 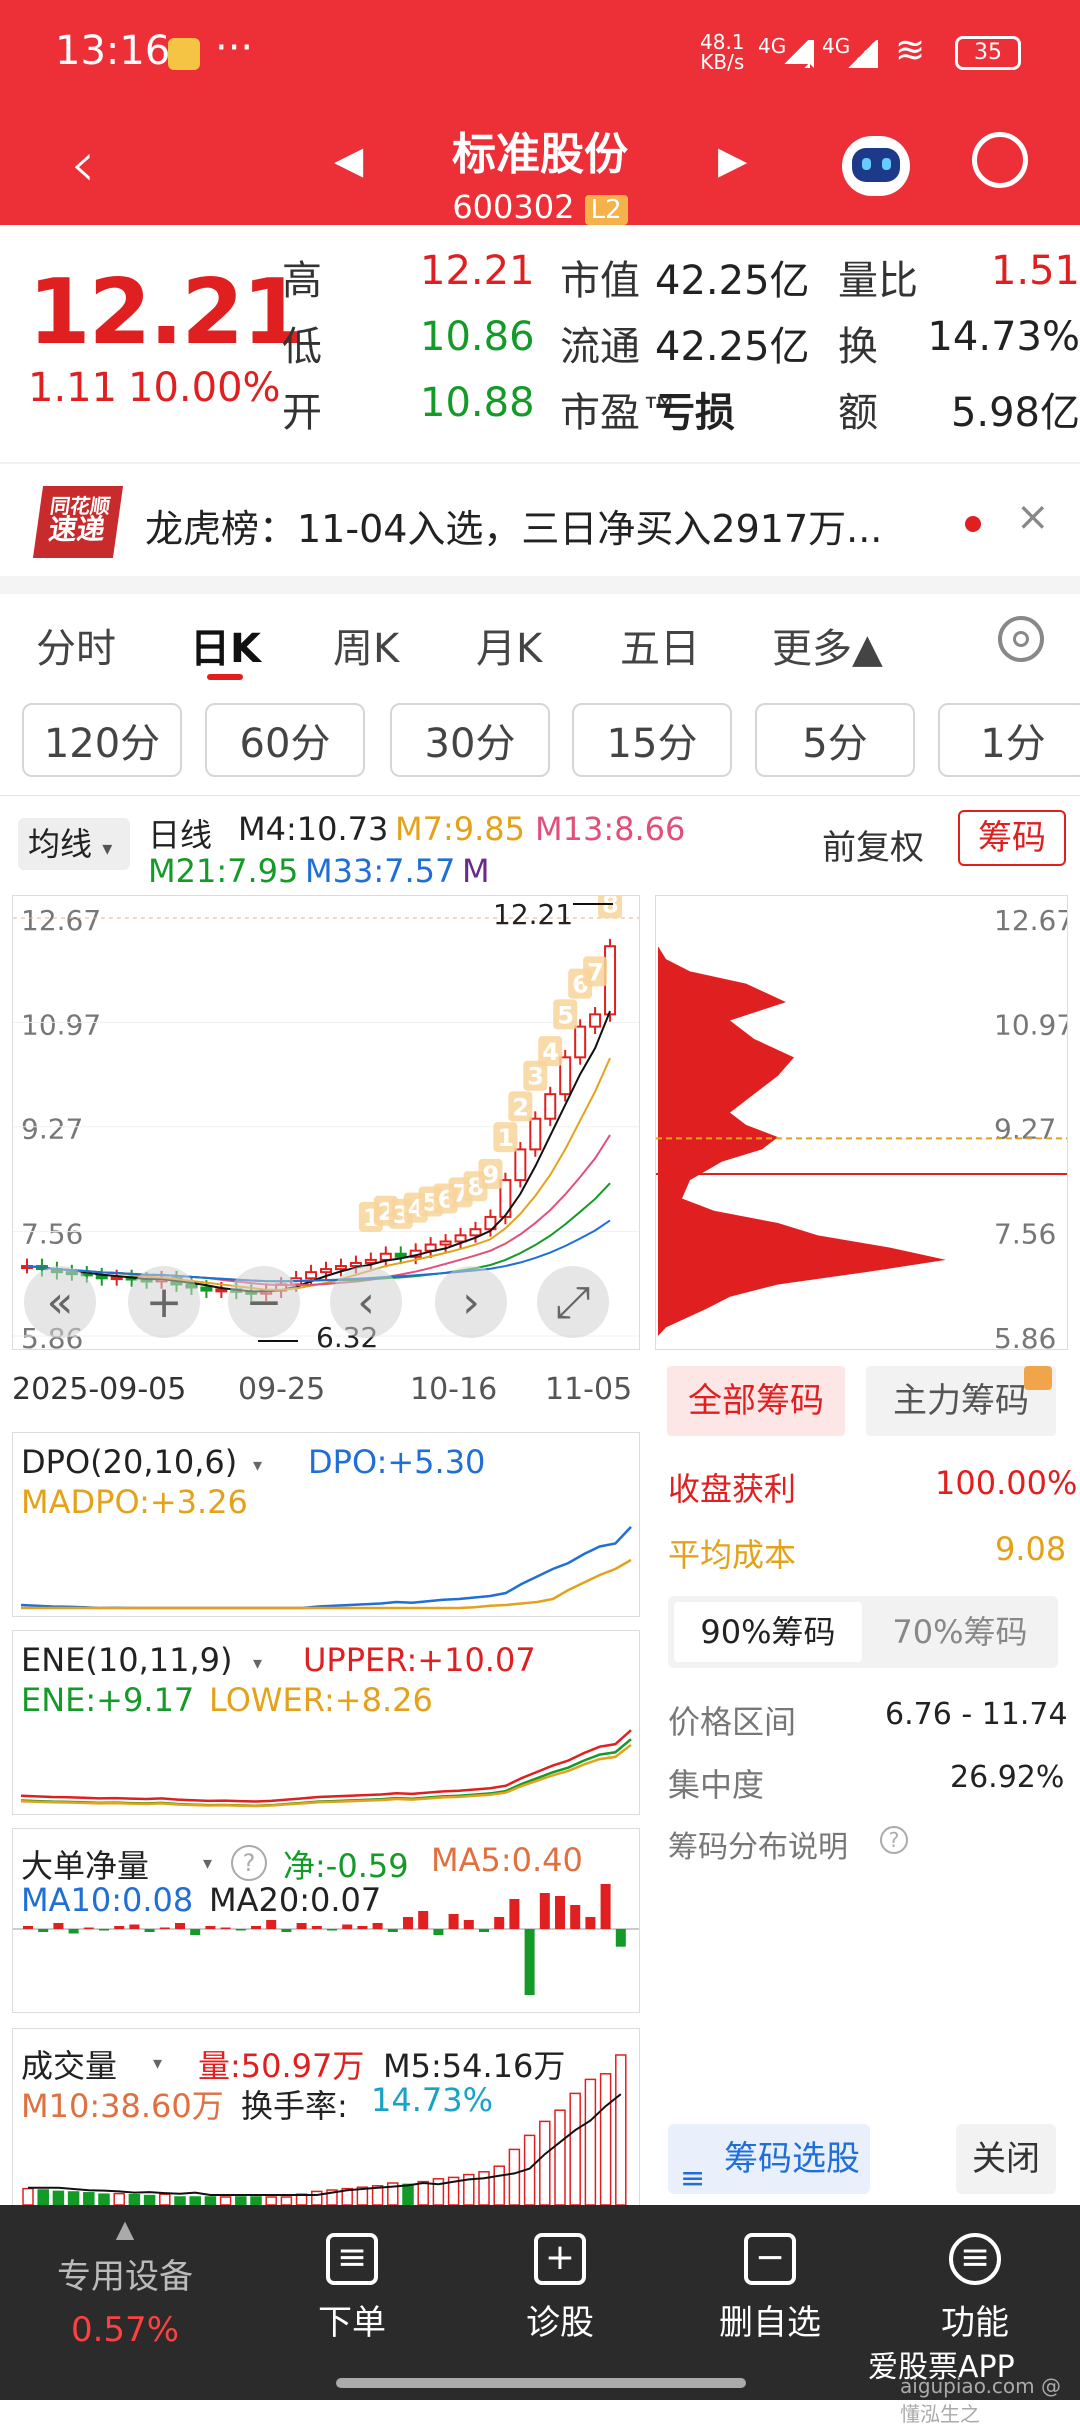 I want to click on dpo-name: DPO(20,10,6), so click(x=129, y=1462).